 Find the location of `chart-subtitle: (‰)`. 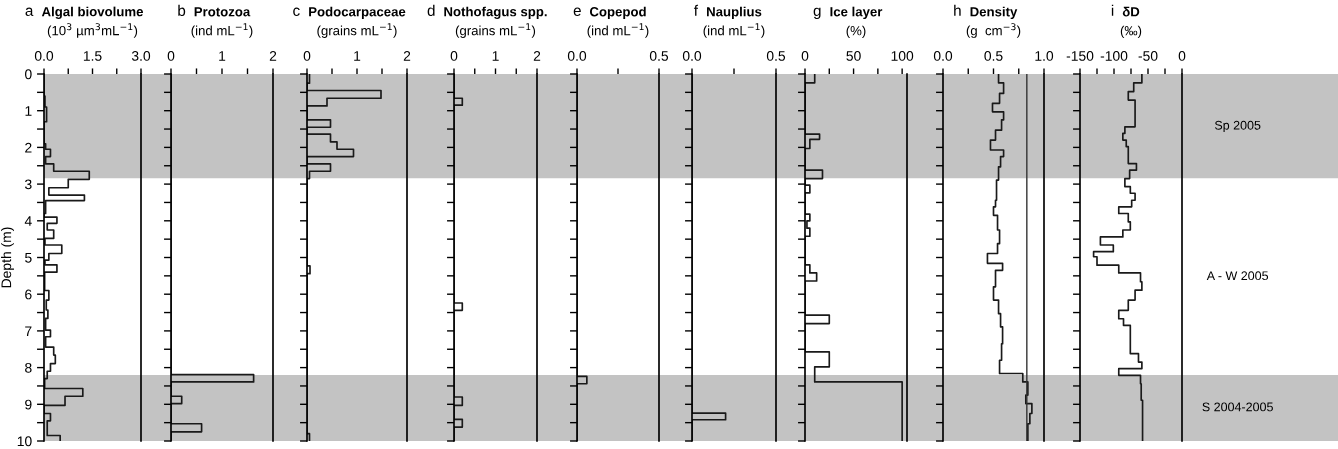

chart-subtitle: (‰) is located at coordinates (1131, 31).